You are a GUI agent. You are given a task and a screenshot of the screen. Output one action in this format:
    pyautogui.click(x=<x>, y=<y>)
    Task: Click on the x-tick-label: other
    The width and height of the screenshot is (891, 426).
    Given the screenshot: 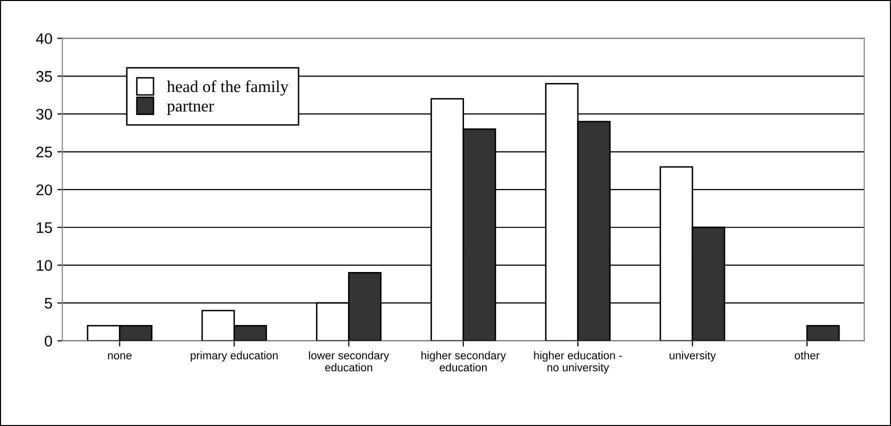 What is the action you would take?
    pyautogui.click(x=807, y=355)
    